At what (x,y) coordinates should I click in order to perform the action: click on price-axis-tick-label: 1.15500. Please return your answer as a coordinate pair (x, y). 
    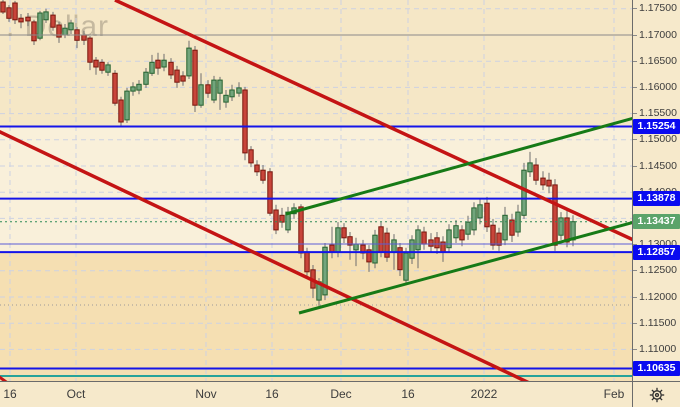
    Looking at the image, I should click on (658, 113).